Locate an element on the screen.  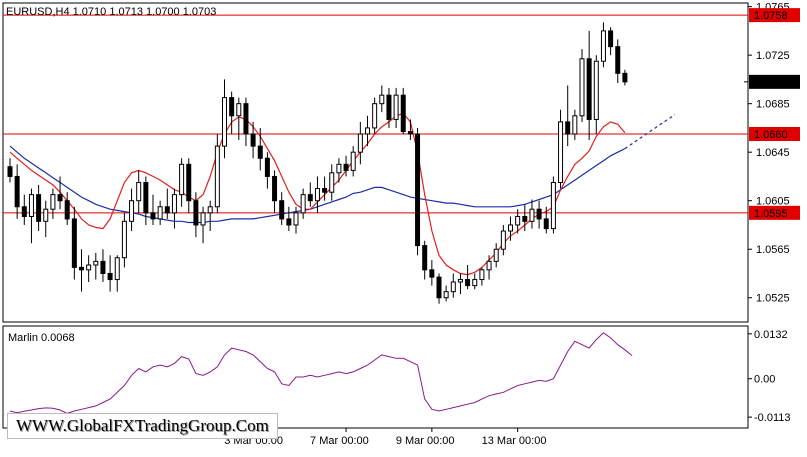
watermark-logo: WWW.GlobalFXTradingGroup.Com is located at coordinates (142, 426).